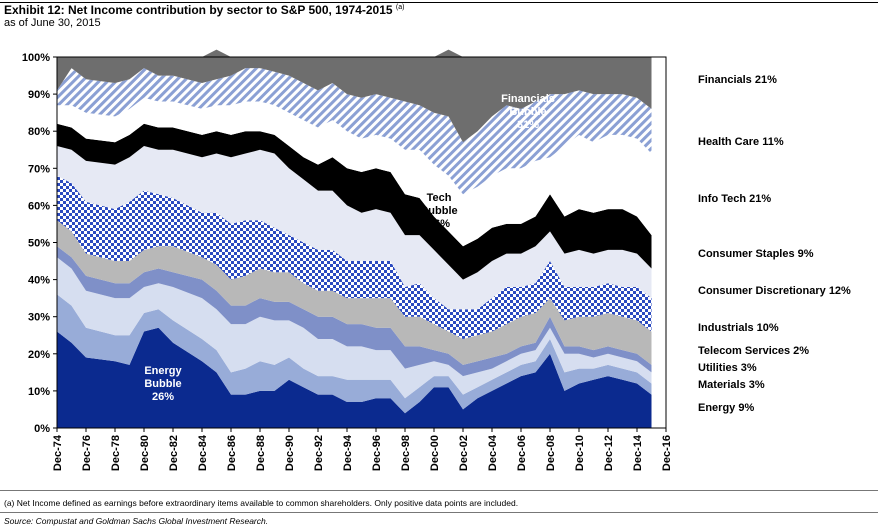 This screenshot has height=530, width=878. Describe the element at coordinates (735, 199) in the screenshot. I see `legend-label: Info Tech 21%` at that location.